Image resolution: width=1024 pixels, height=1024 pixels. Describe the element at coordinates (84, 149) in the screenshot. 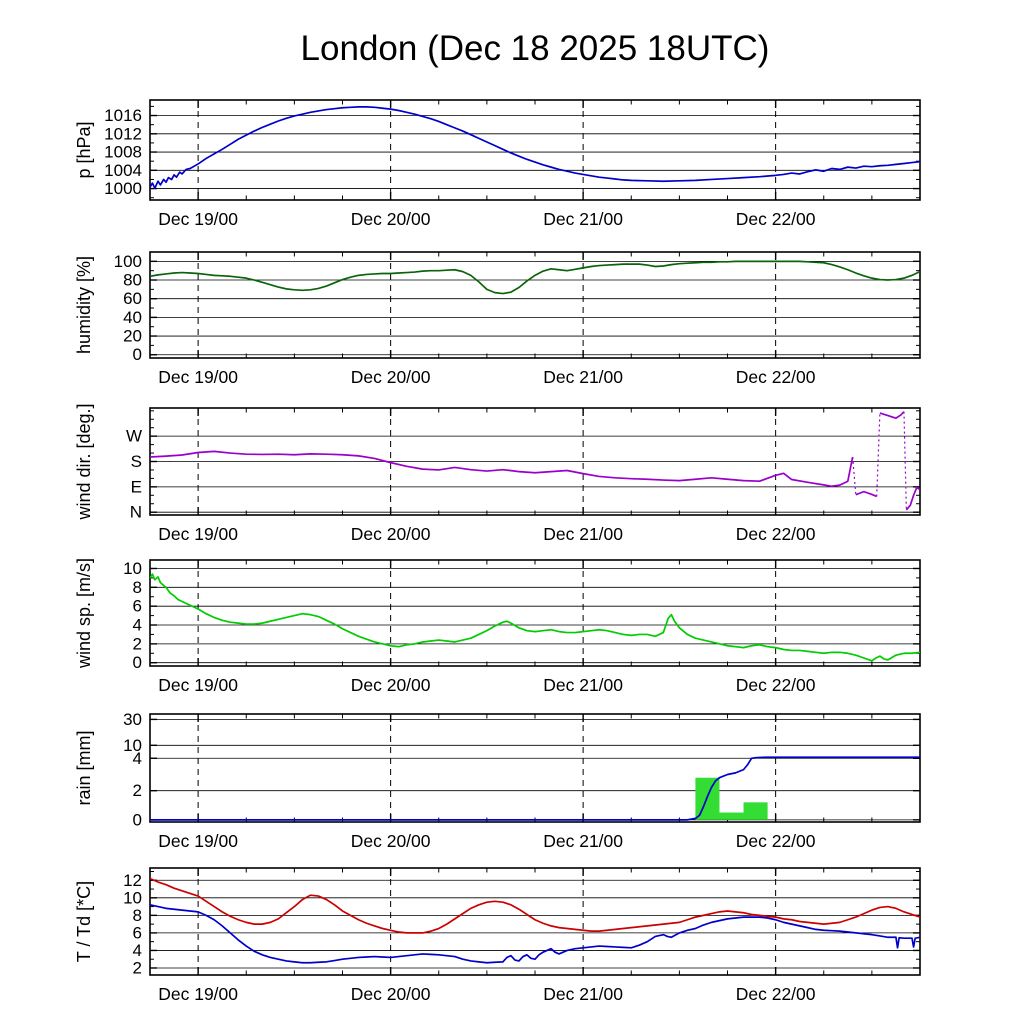

I see `y-axis-title: p [hPa]` at that location.